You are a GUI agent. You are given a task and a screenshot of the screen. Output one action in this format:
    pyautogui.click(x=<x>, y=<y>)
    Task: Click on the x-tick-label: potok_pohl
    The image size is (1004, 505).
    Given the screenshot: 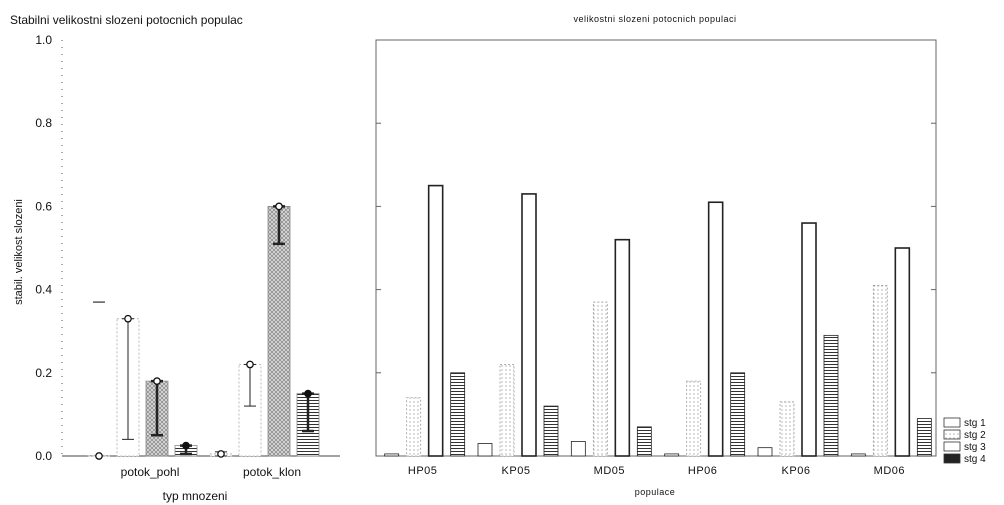 What is the action you would take?
    pyautogui.click(x=150, y=472)
    